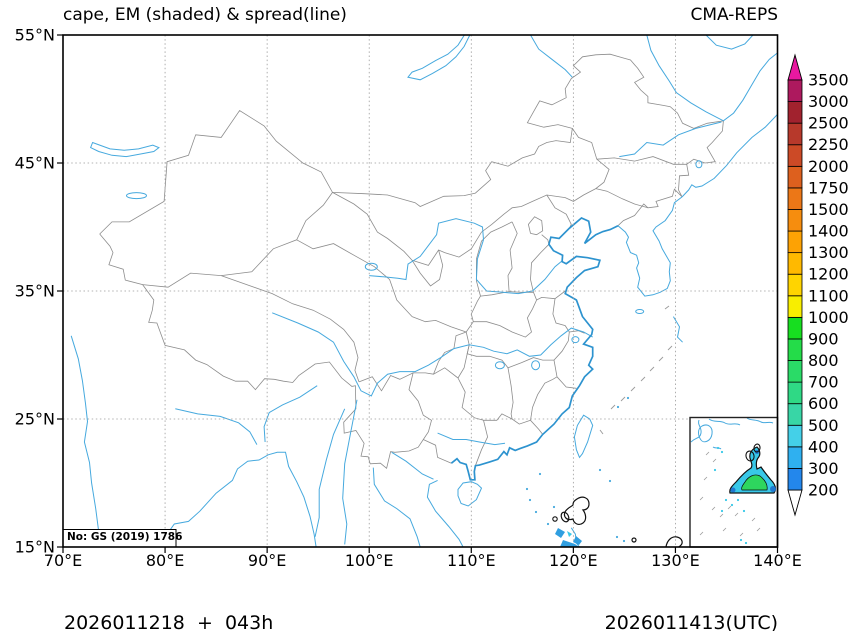 The height and width of the screenshot is (631, 860). What do you see at coordinates (675, 560) in the screenshot?
I see `x-tick-label: 130°E` at bounding box center [675, 560].